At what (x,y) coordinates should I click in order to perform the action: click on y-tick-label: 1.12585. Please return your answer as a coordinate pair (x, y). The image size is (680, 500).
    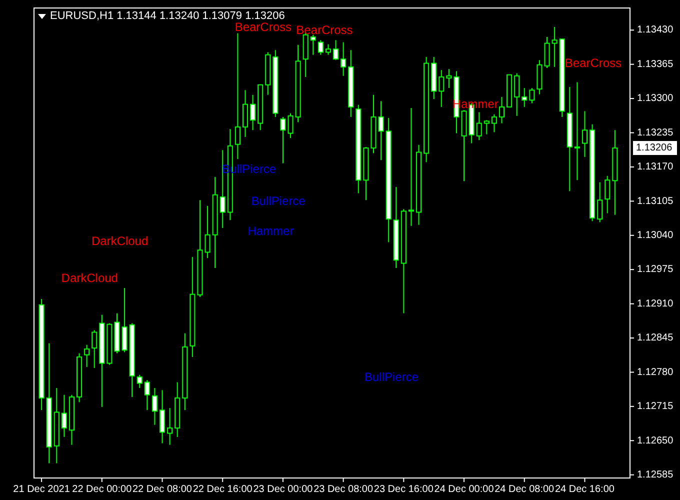
    Looking at the image, I should click on (655, 474).